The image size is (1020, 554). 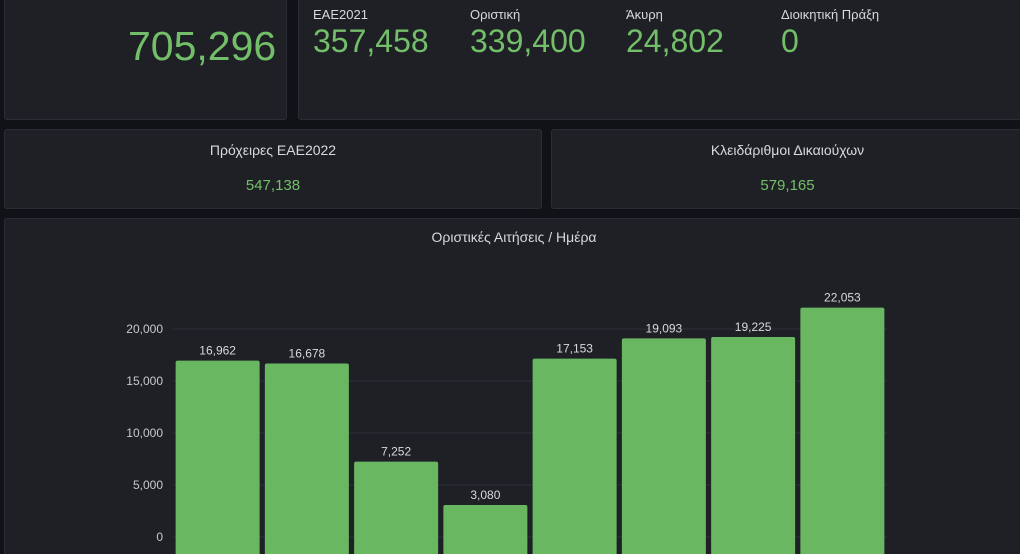 I want to click on stat-eae2021-label: ΕΑΕ2021, so click(x=340, y=14).